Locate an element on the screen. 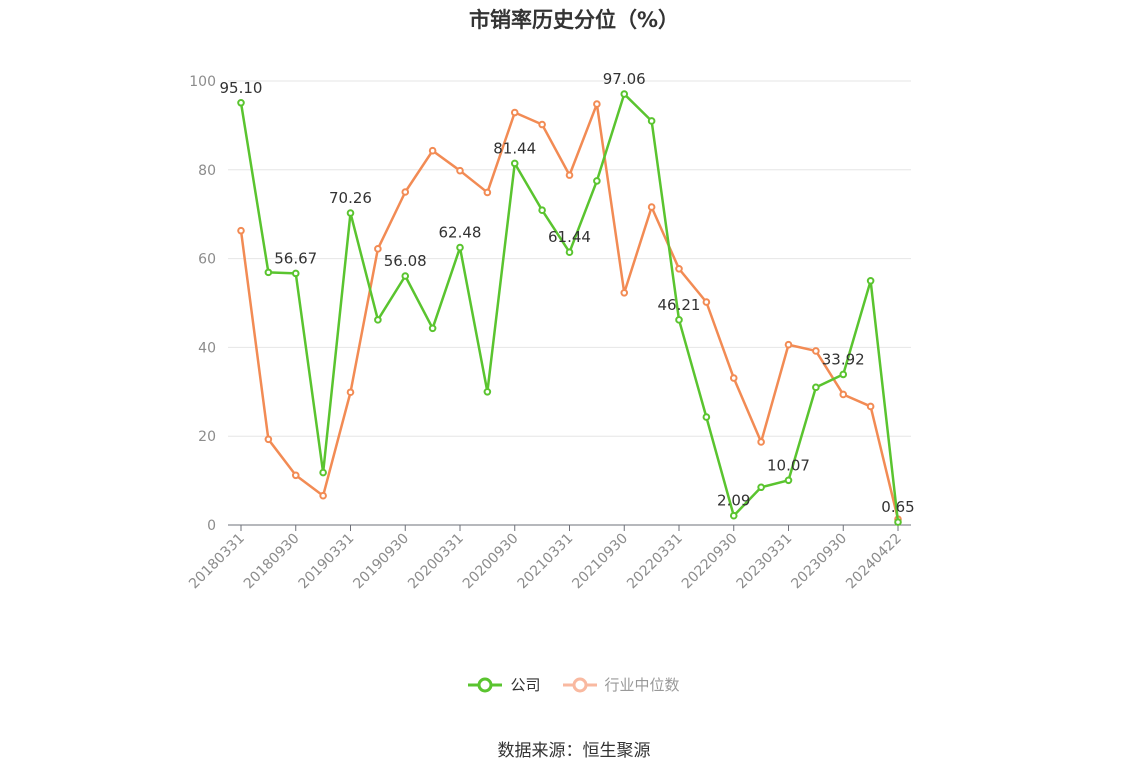 The image size is (1148, 776). x-tick-label: 20180930 is located at coordinates (272, 562).